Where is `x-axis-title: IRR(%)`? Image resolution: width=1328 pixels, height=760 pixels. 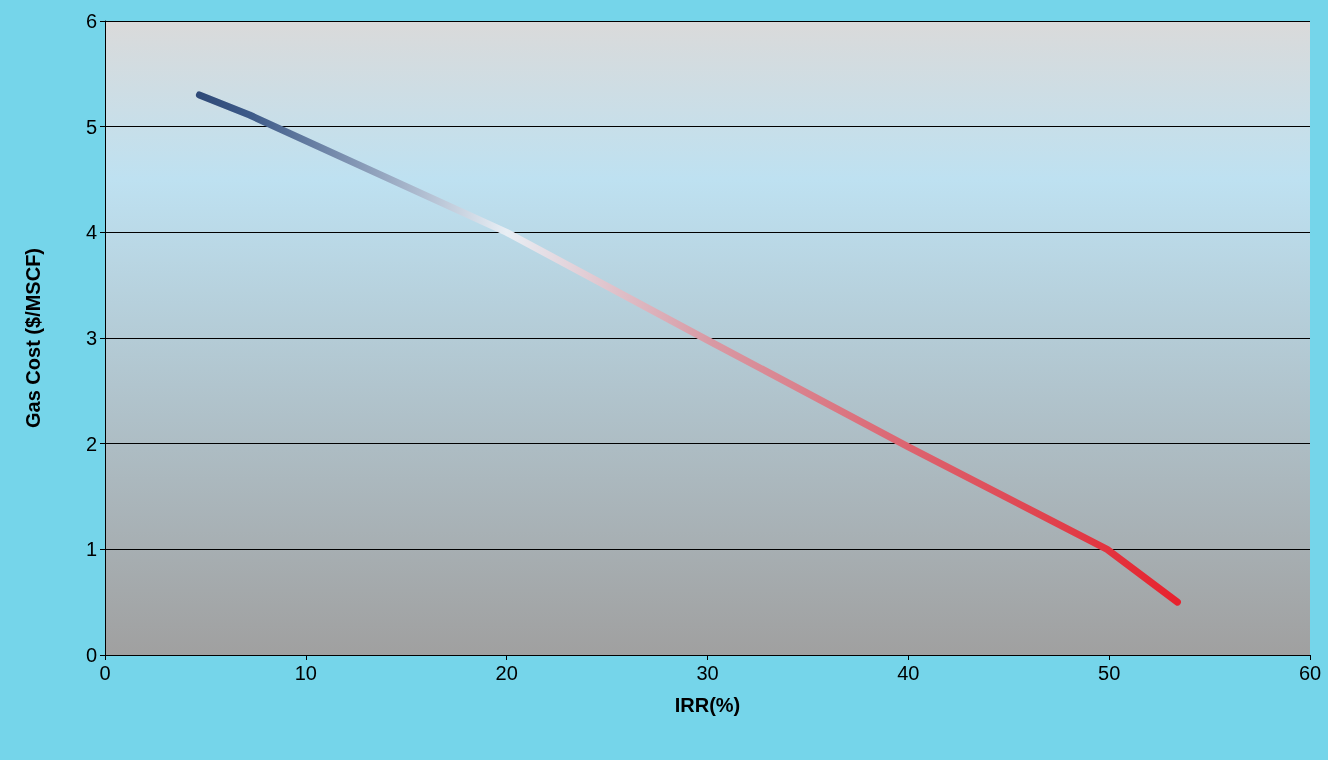
x-axis-title: IRR(%) is located at coordinates (707, 705).